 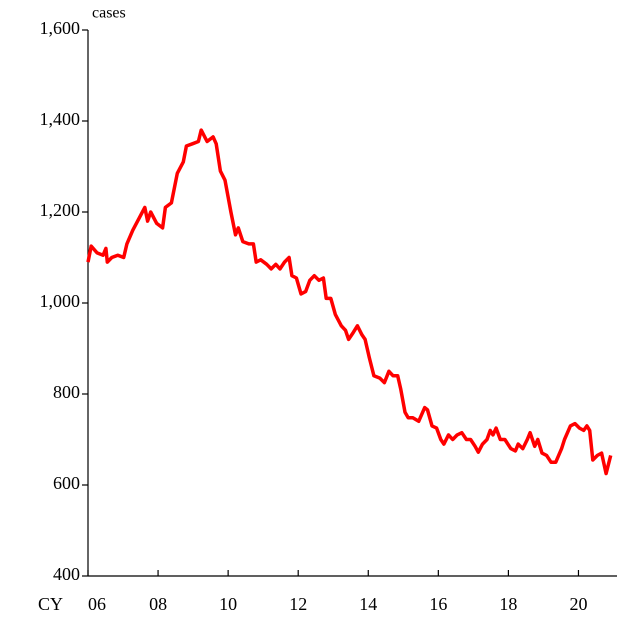 What do you see at coordinates (60, 210) in the screenshot?
I see `y-tick-label: 1,200` at bounding box center [60, 210].